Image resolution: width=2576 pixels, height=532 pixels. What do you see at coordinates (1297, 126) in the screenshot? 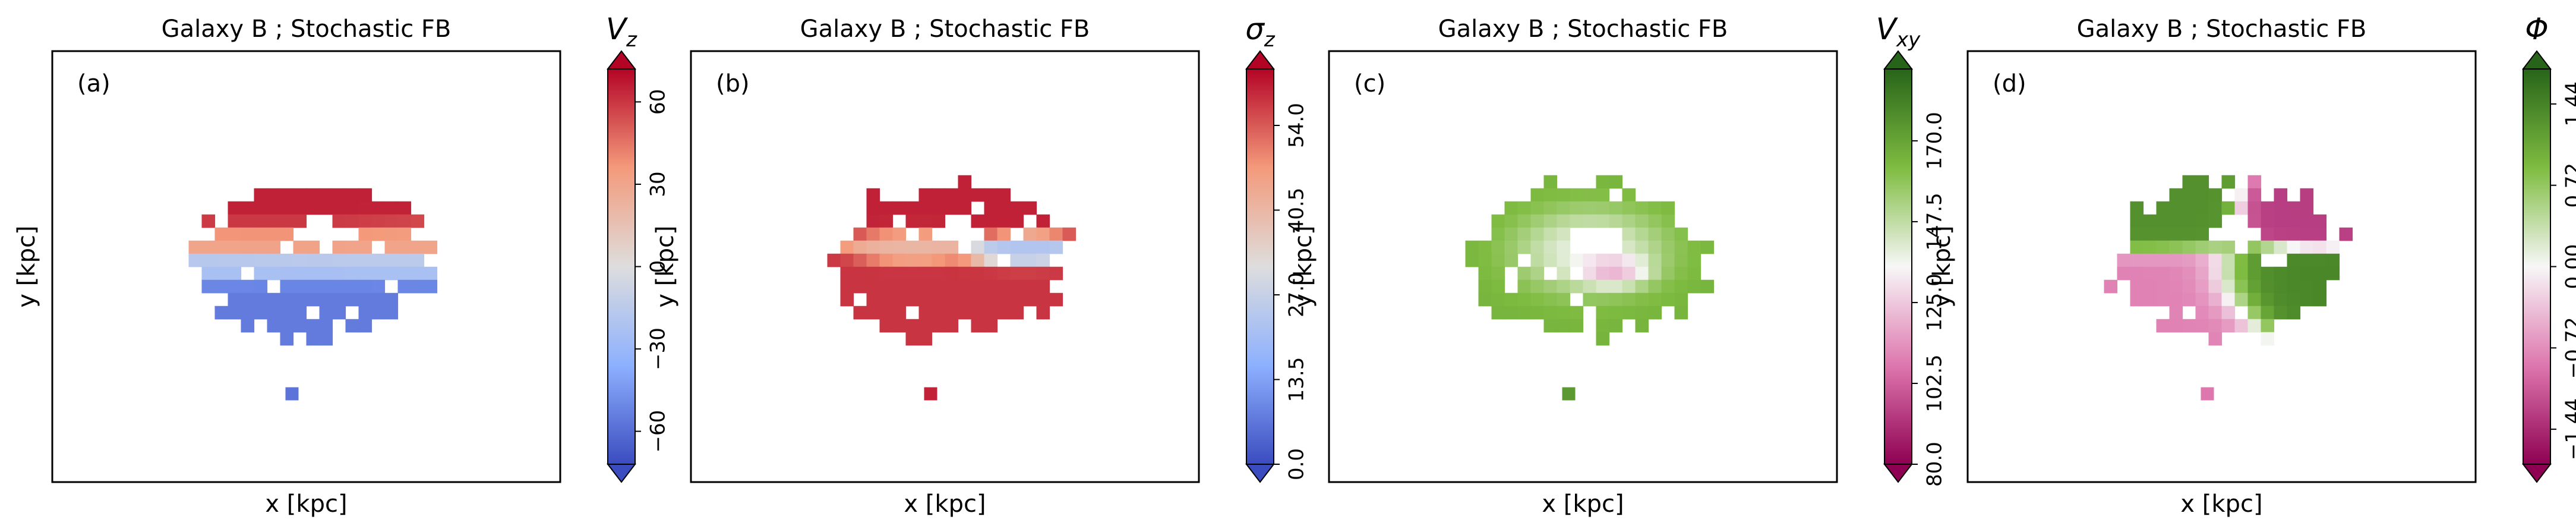
I see `colorbar-tick-label: 54.0` at bounding box center [1297, 126].